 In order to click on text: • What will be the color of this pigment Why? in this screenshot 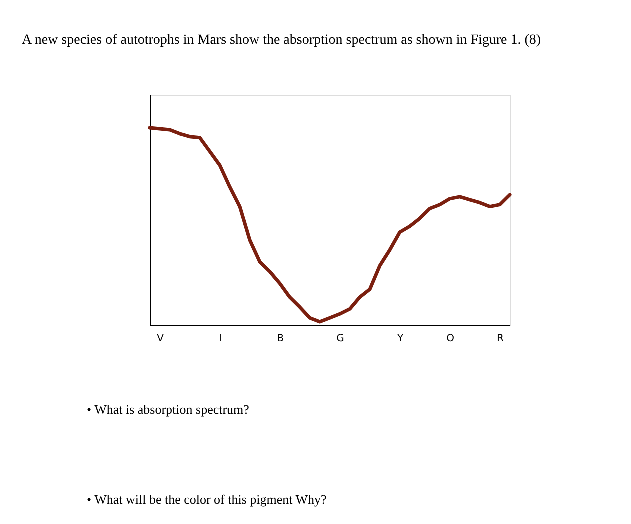, I will do `click(207, 499)`.